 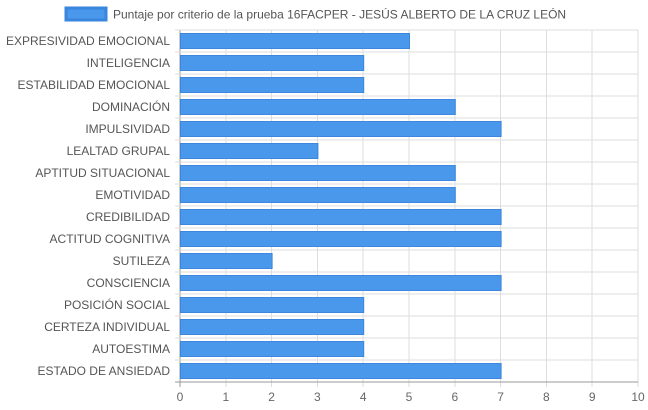 What do you see at coordinates (132, 195) in the screenshot?
I see `category-label: EMOTIVIDAD` at bounding box center [132, 195].